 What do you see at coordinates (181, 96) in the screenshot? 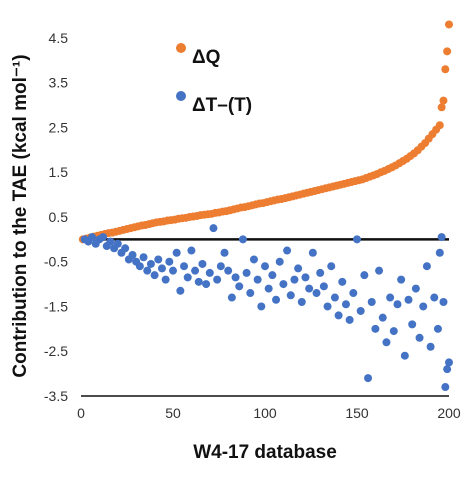
I see `legend-marker-dt` at bounding box center [181, 96].